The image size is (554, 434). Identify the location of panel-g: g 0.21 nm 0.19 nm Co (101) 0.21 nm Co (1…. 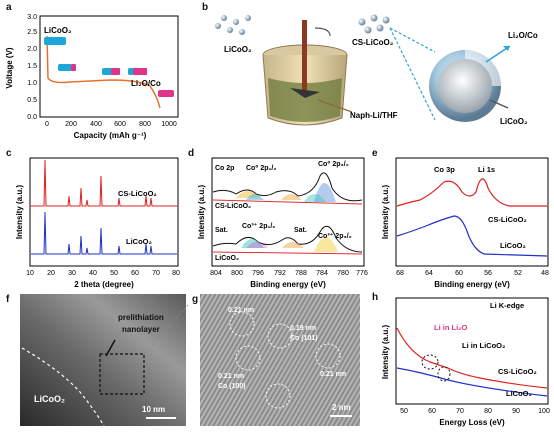
(277, 360).